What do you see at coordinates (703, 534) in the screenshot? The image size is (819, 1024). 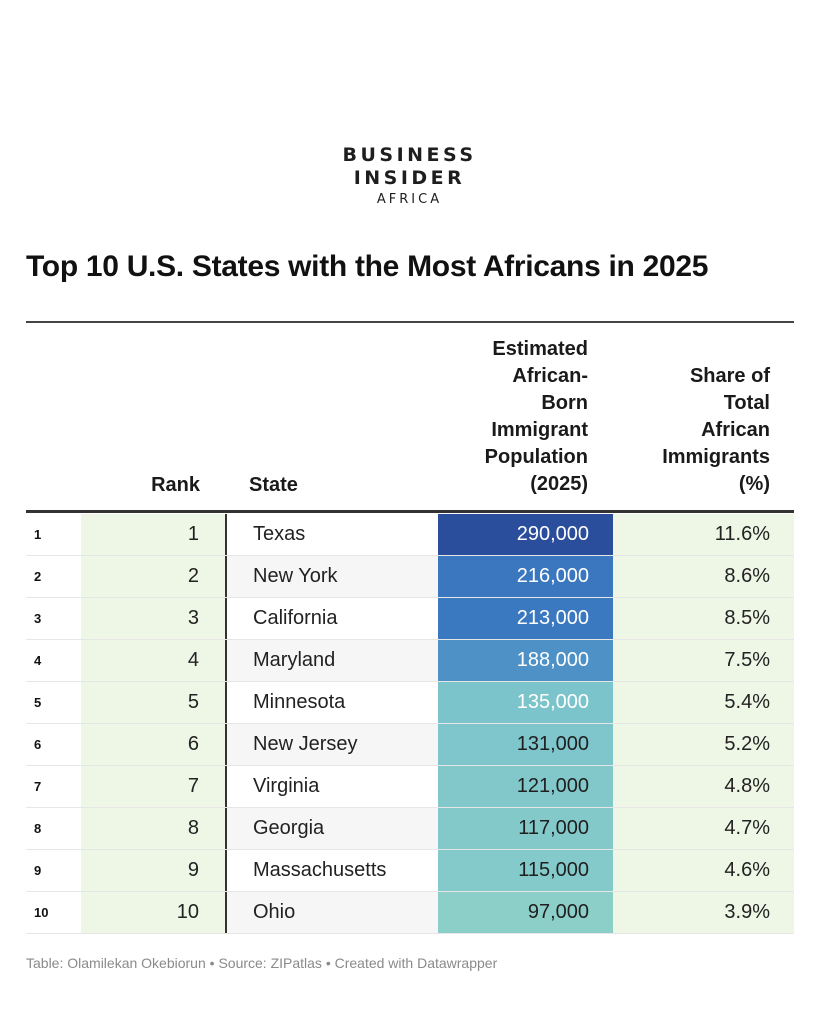 I see `share-cell: 11.6%` at bounding box center [703, 534].